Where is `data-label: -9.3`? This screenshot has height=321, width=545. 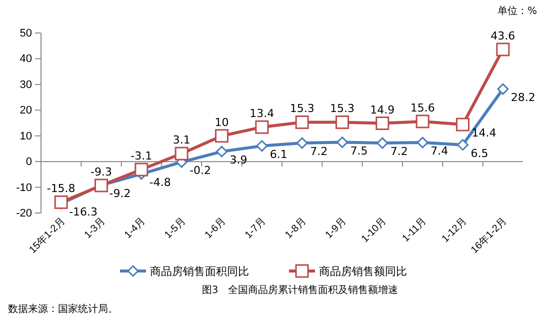
data-label: -9.3 is located at coordinates (101, 171).